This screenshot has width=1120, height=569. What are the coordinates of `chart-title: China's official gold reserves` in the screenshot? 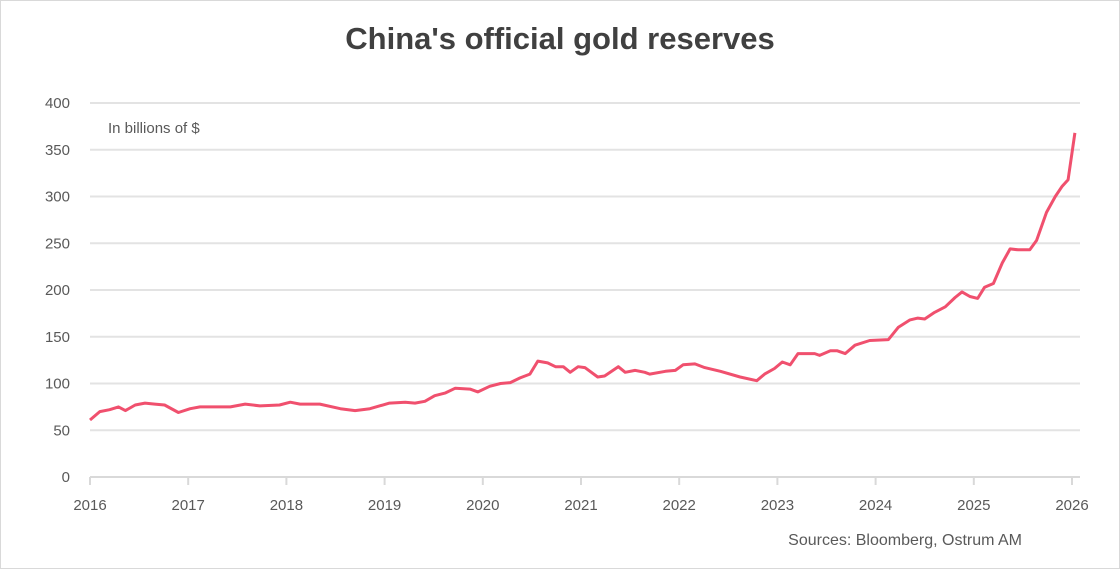 It's located at (559, 38).